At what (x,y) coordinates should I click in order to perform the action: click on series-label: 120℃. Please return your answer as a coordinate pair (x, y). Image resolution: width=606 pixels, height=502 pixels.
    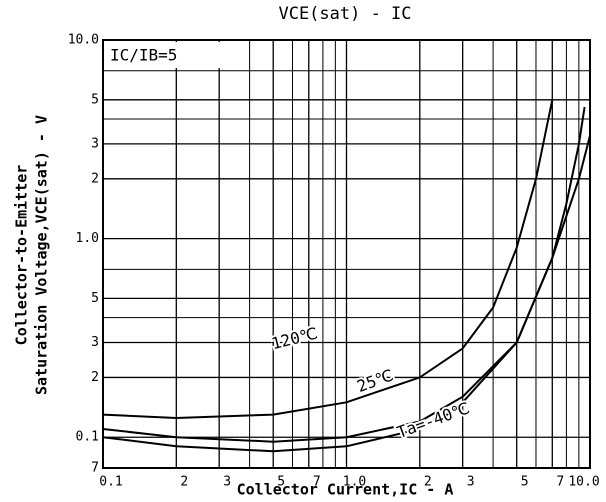
    Looking at the image, I should click on (294, 338).